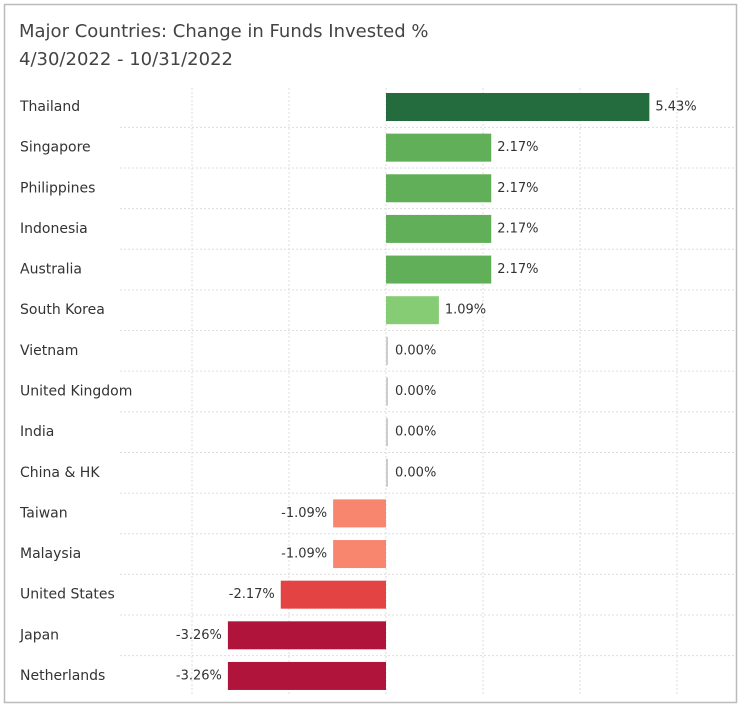 Image resolution: width=741 pixels, height=707 pixels. What do you see at coordinates (50, 554) in the screenshot?
I see `category-label: Malaysia` at bounding box center [50, 554].